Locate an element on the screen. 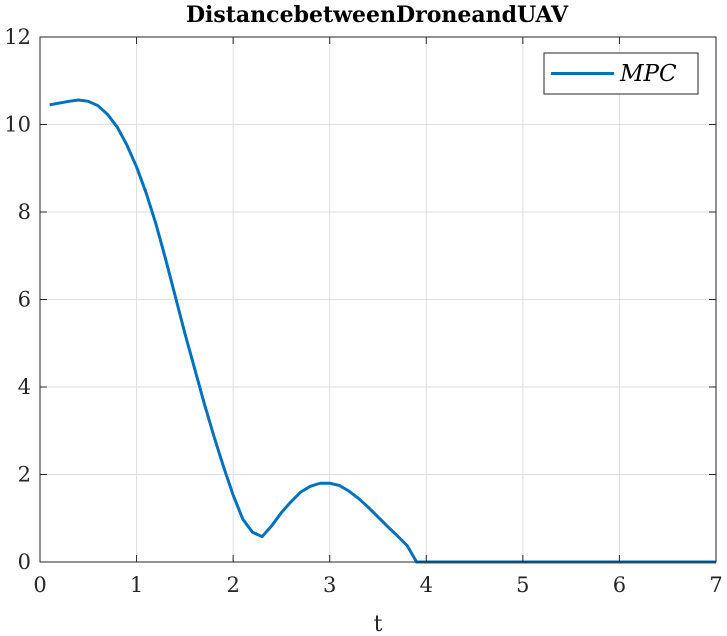 Image resolution: width=727 pixels, height=636 pixels. x-tick-label: 3 is located at coordinates (329, 585).